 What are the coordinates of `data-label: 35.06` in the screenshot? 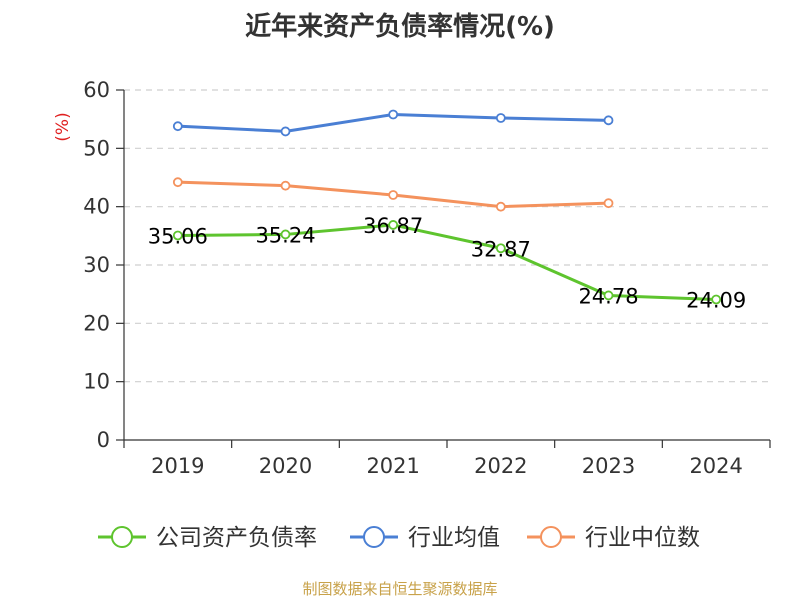 It's located at (178, 236).